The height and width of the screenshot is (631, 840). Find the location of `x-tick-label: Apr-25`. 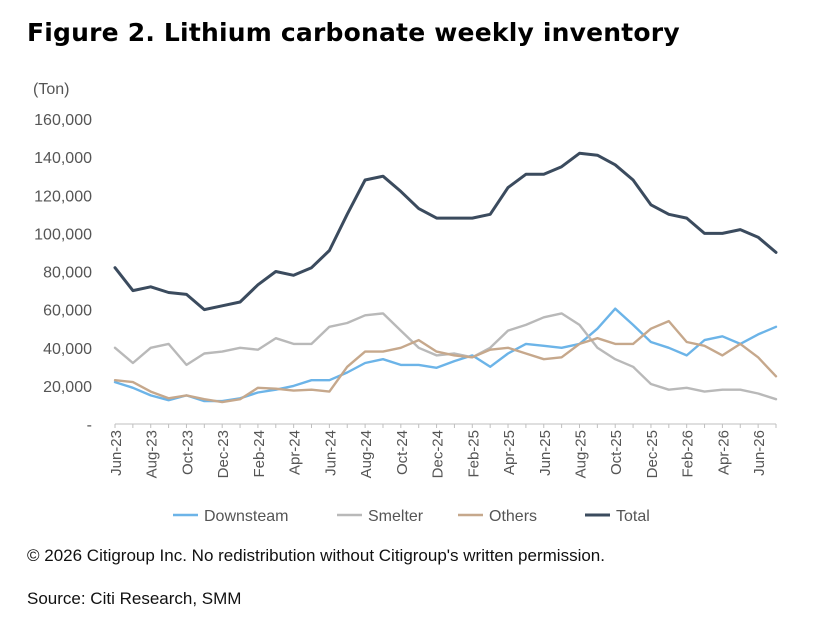

x-tick-label: Apr-25 is located at coordinates (509, 452).